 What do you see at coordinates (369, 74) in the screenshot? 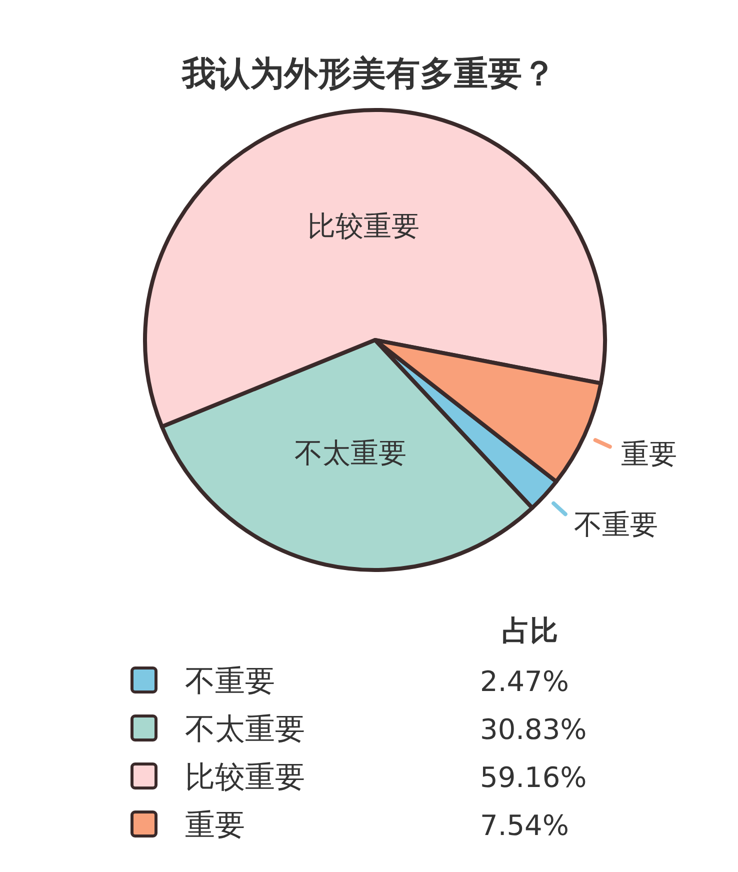
I see `title: 我认为外形美有多重要？` at bounding box center [369, 74].